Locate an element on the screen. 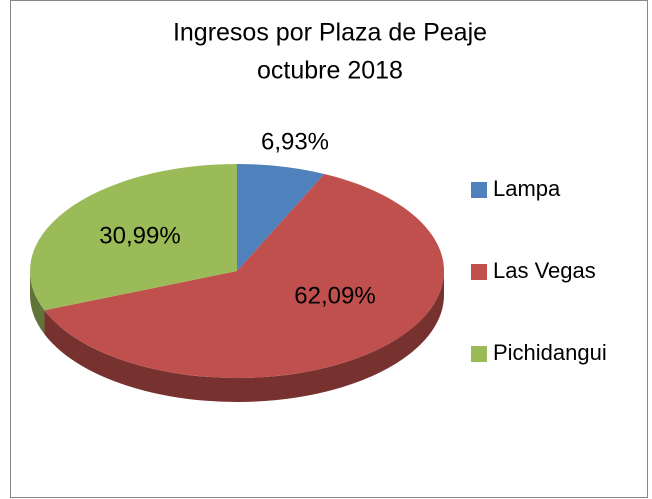 The width and height of the screenshot is (652, 499). chart-subtitle: octubre 2018 is located at coordinates (330, 71).